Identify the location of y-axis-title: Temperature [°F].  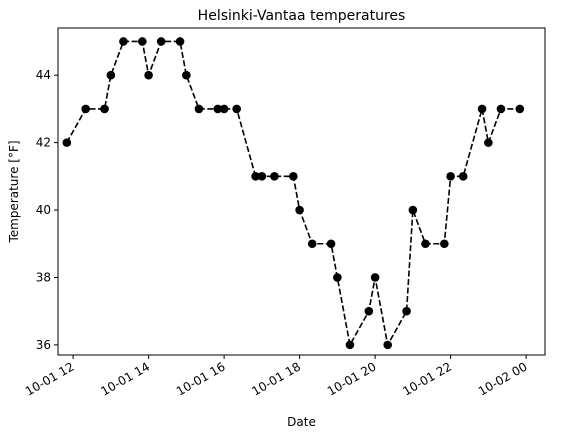
(14, 191).